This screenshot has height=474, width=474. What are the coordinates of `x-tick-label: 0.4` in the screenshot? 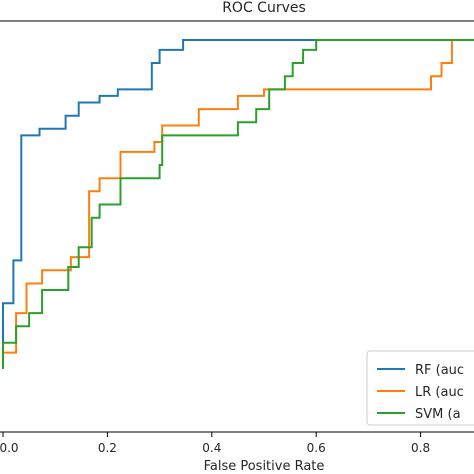 It's located at (211, 448).